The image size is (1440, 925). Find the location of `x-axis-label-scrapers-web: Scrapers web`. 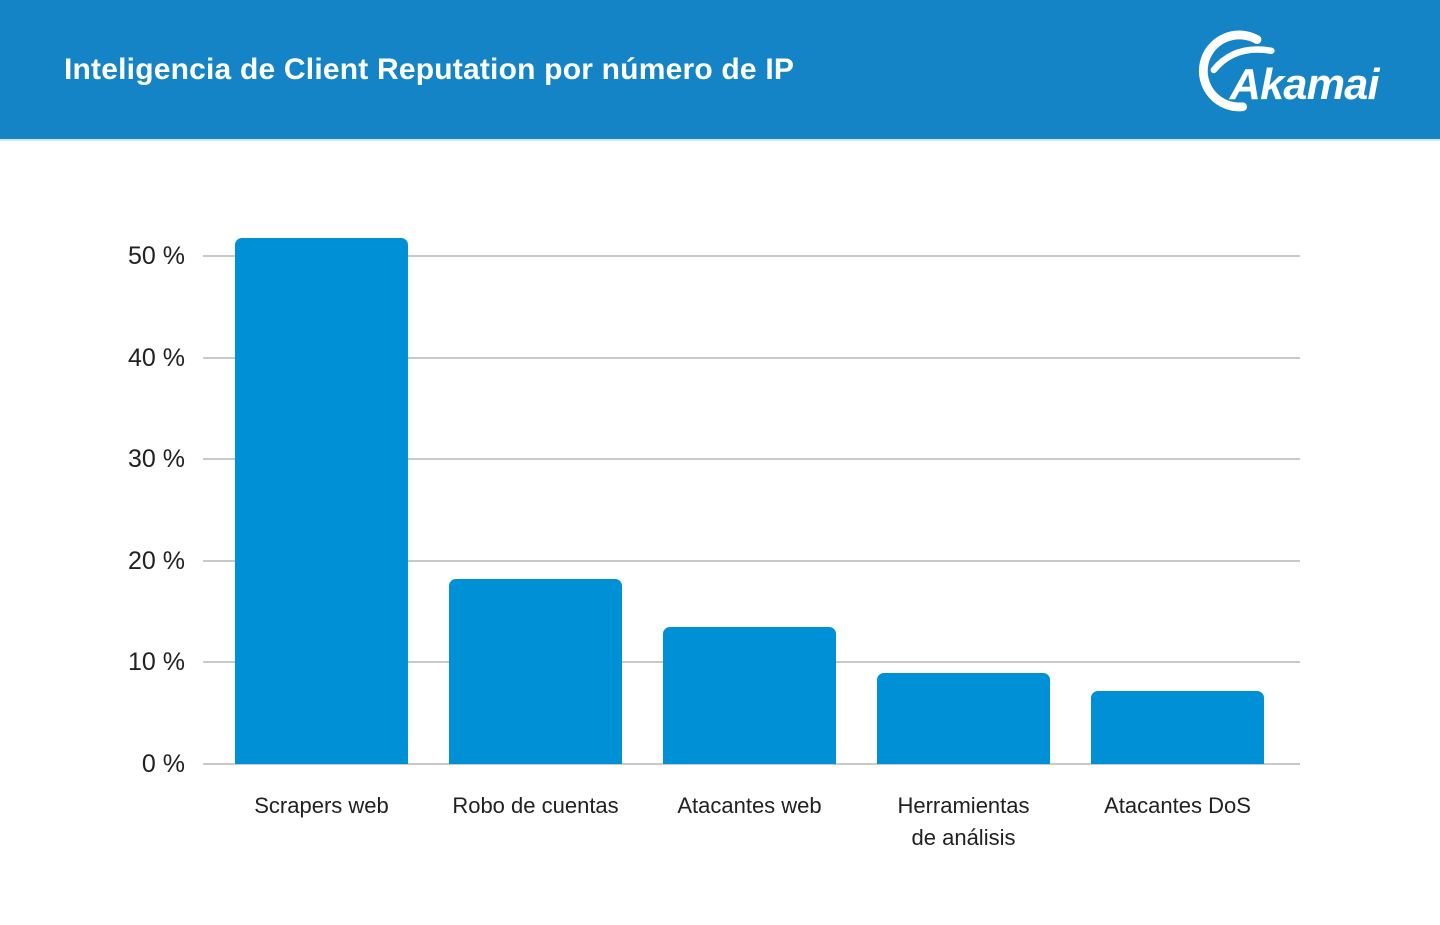

x-axis-label-scrapers-web: Scrapers web is located at coordinates (322, 806).